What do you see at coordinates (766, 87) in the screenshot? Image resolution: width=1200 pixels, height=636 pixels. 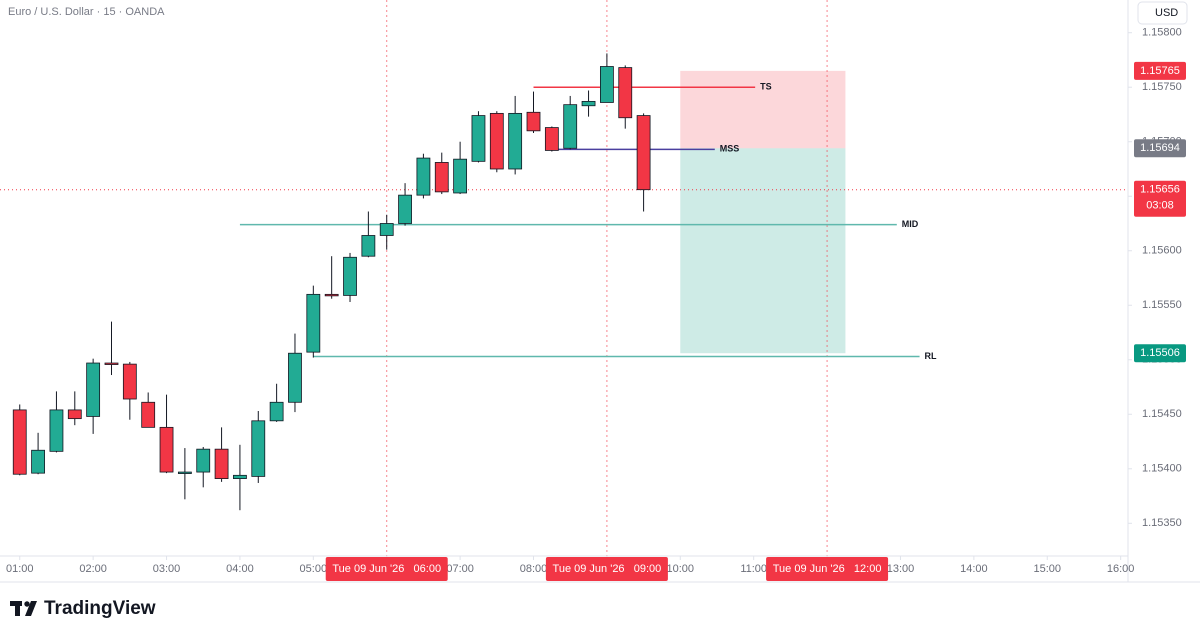 I see `level-label: TS` at bounding box center [766, 87].